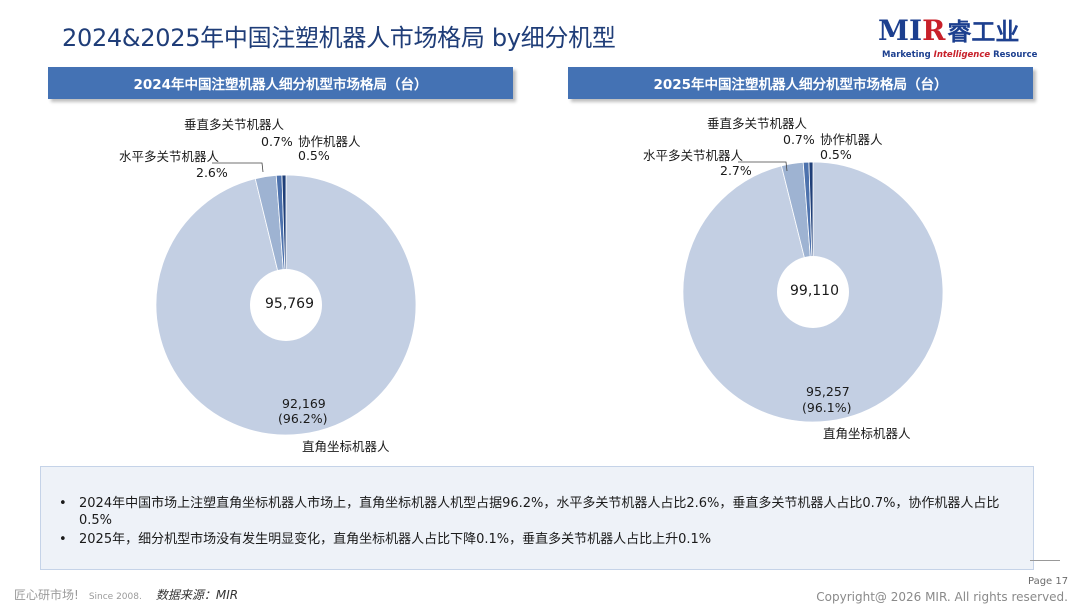 The height and width of the screenshot is (608, 1080). Describe the element at coordinates (1048, 581) in the screenshot. I see `page-number: Page 17` at that location.